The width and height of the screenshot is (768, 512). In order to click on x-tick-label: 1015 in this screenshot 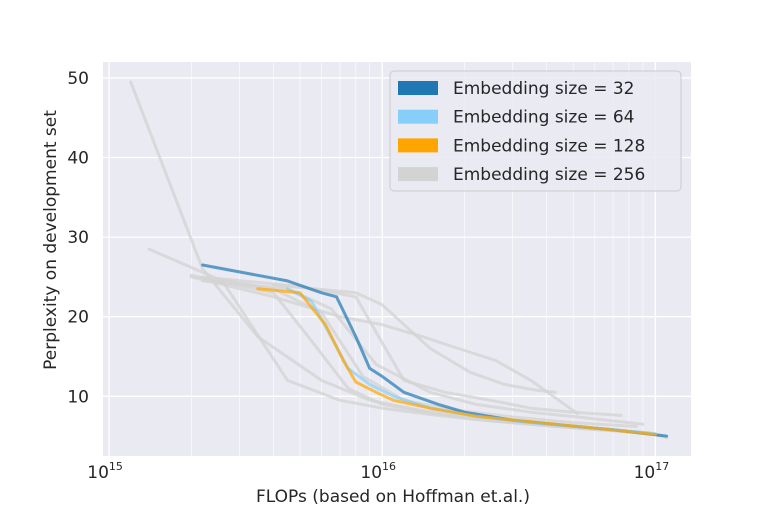, I will do `click(105, 471)`.